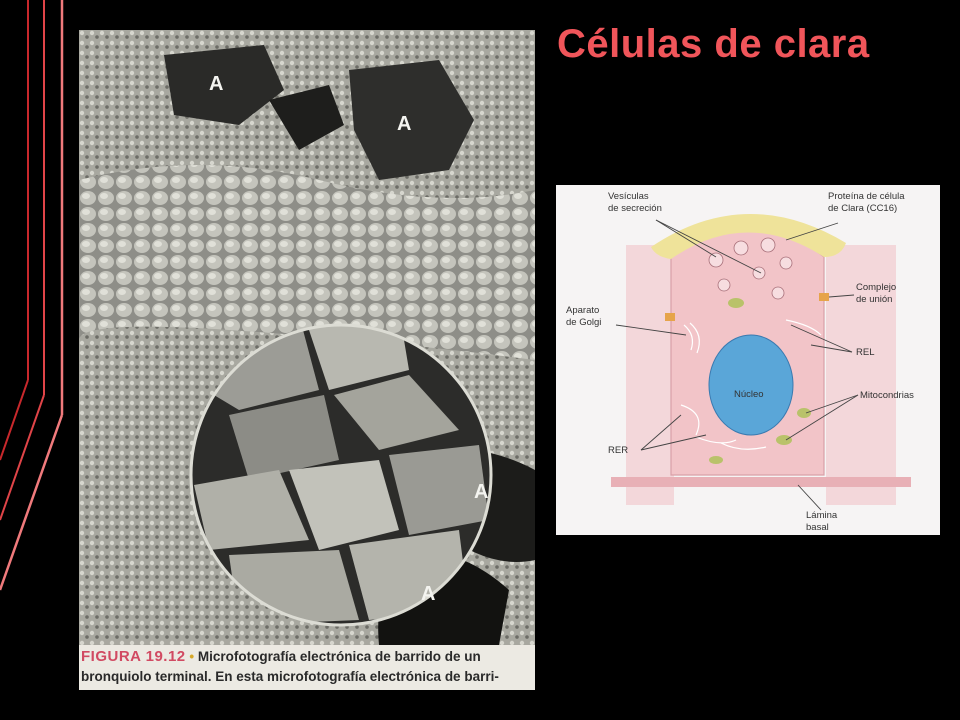 Image resolution: width=960 pixels, height=720 pixels. What do you see at coordinates (822, 515) in the screenshot?
I see `label-basal-lamina-1: Lámina` at bounding box center [822, 515].